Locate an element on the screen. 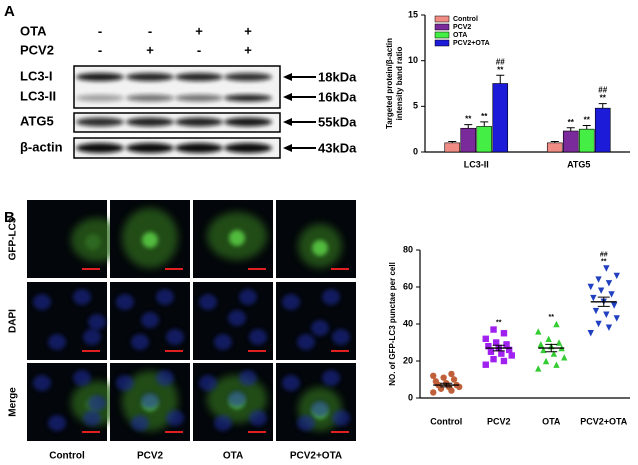  y-tick-label: 20 is located at coordinates (408, 360).